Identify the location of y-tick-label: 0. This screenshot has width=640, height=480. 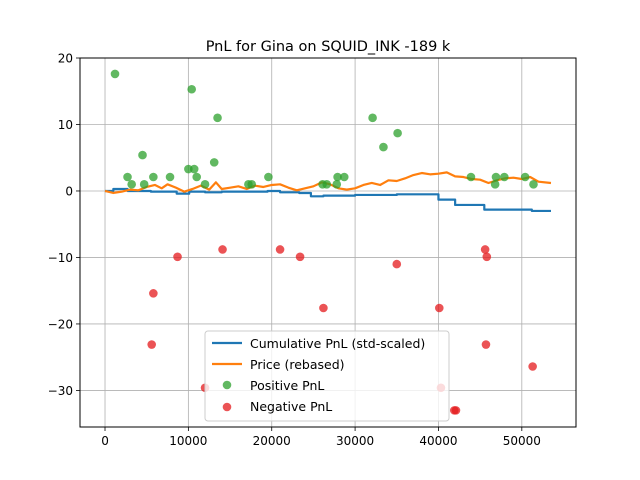
(69, 191).